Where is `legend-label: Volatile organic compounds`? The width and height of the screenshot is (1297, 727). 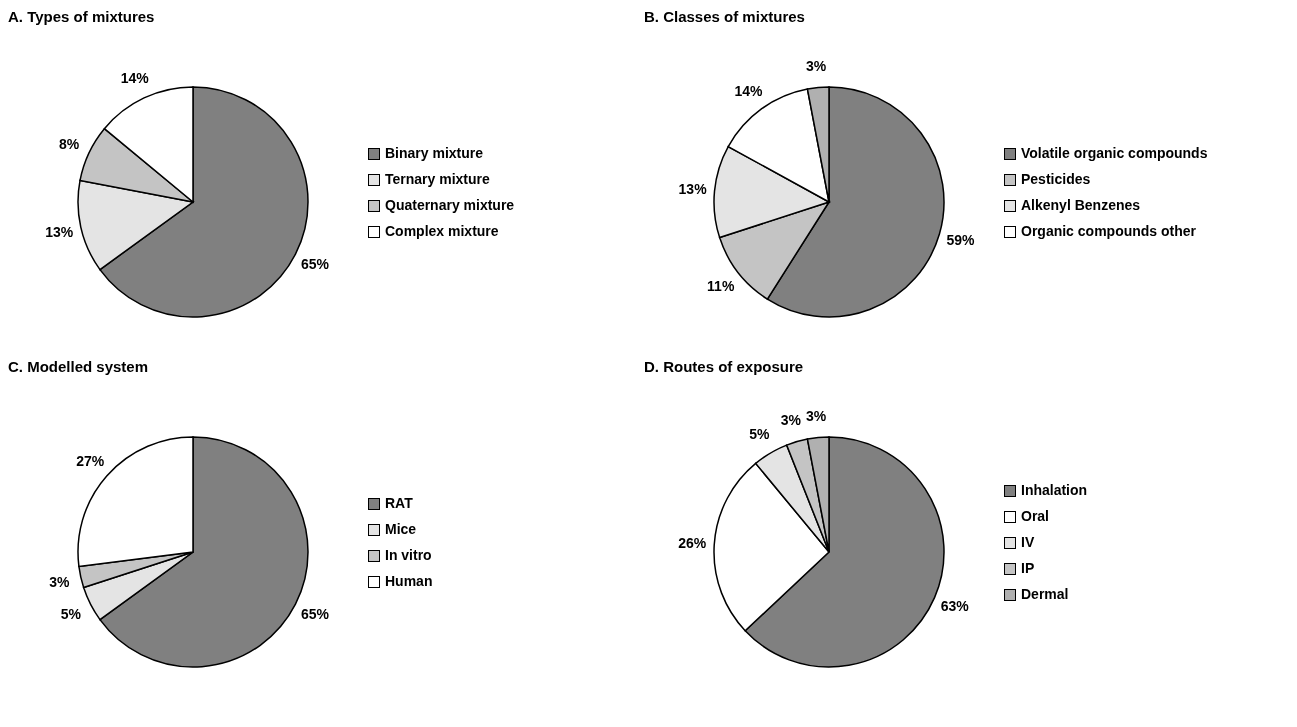
legend-label: Volatile organic compounds is located at coordinates (1114, 153).